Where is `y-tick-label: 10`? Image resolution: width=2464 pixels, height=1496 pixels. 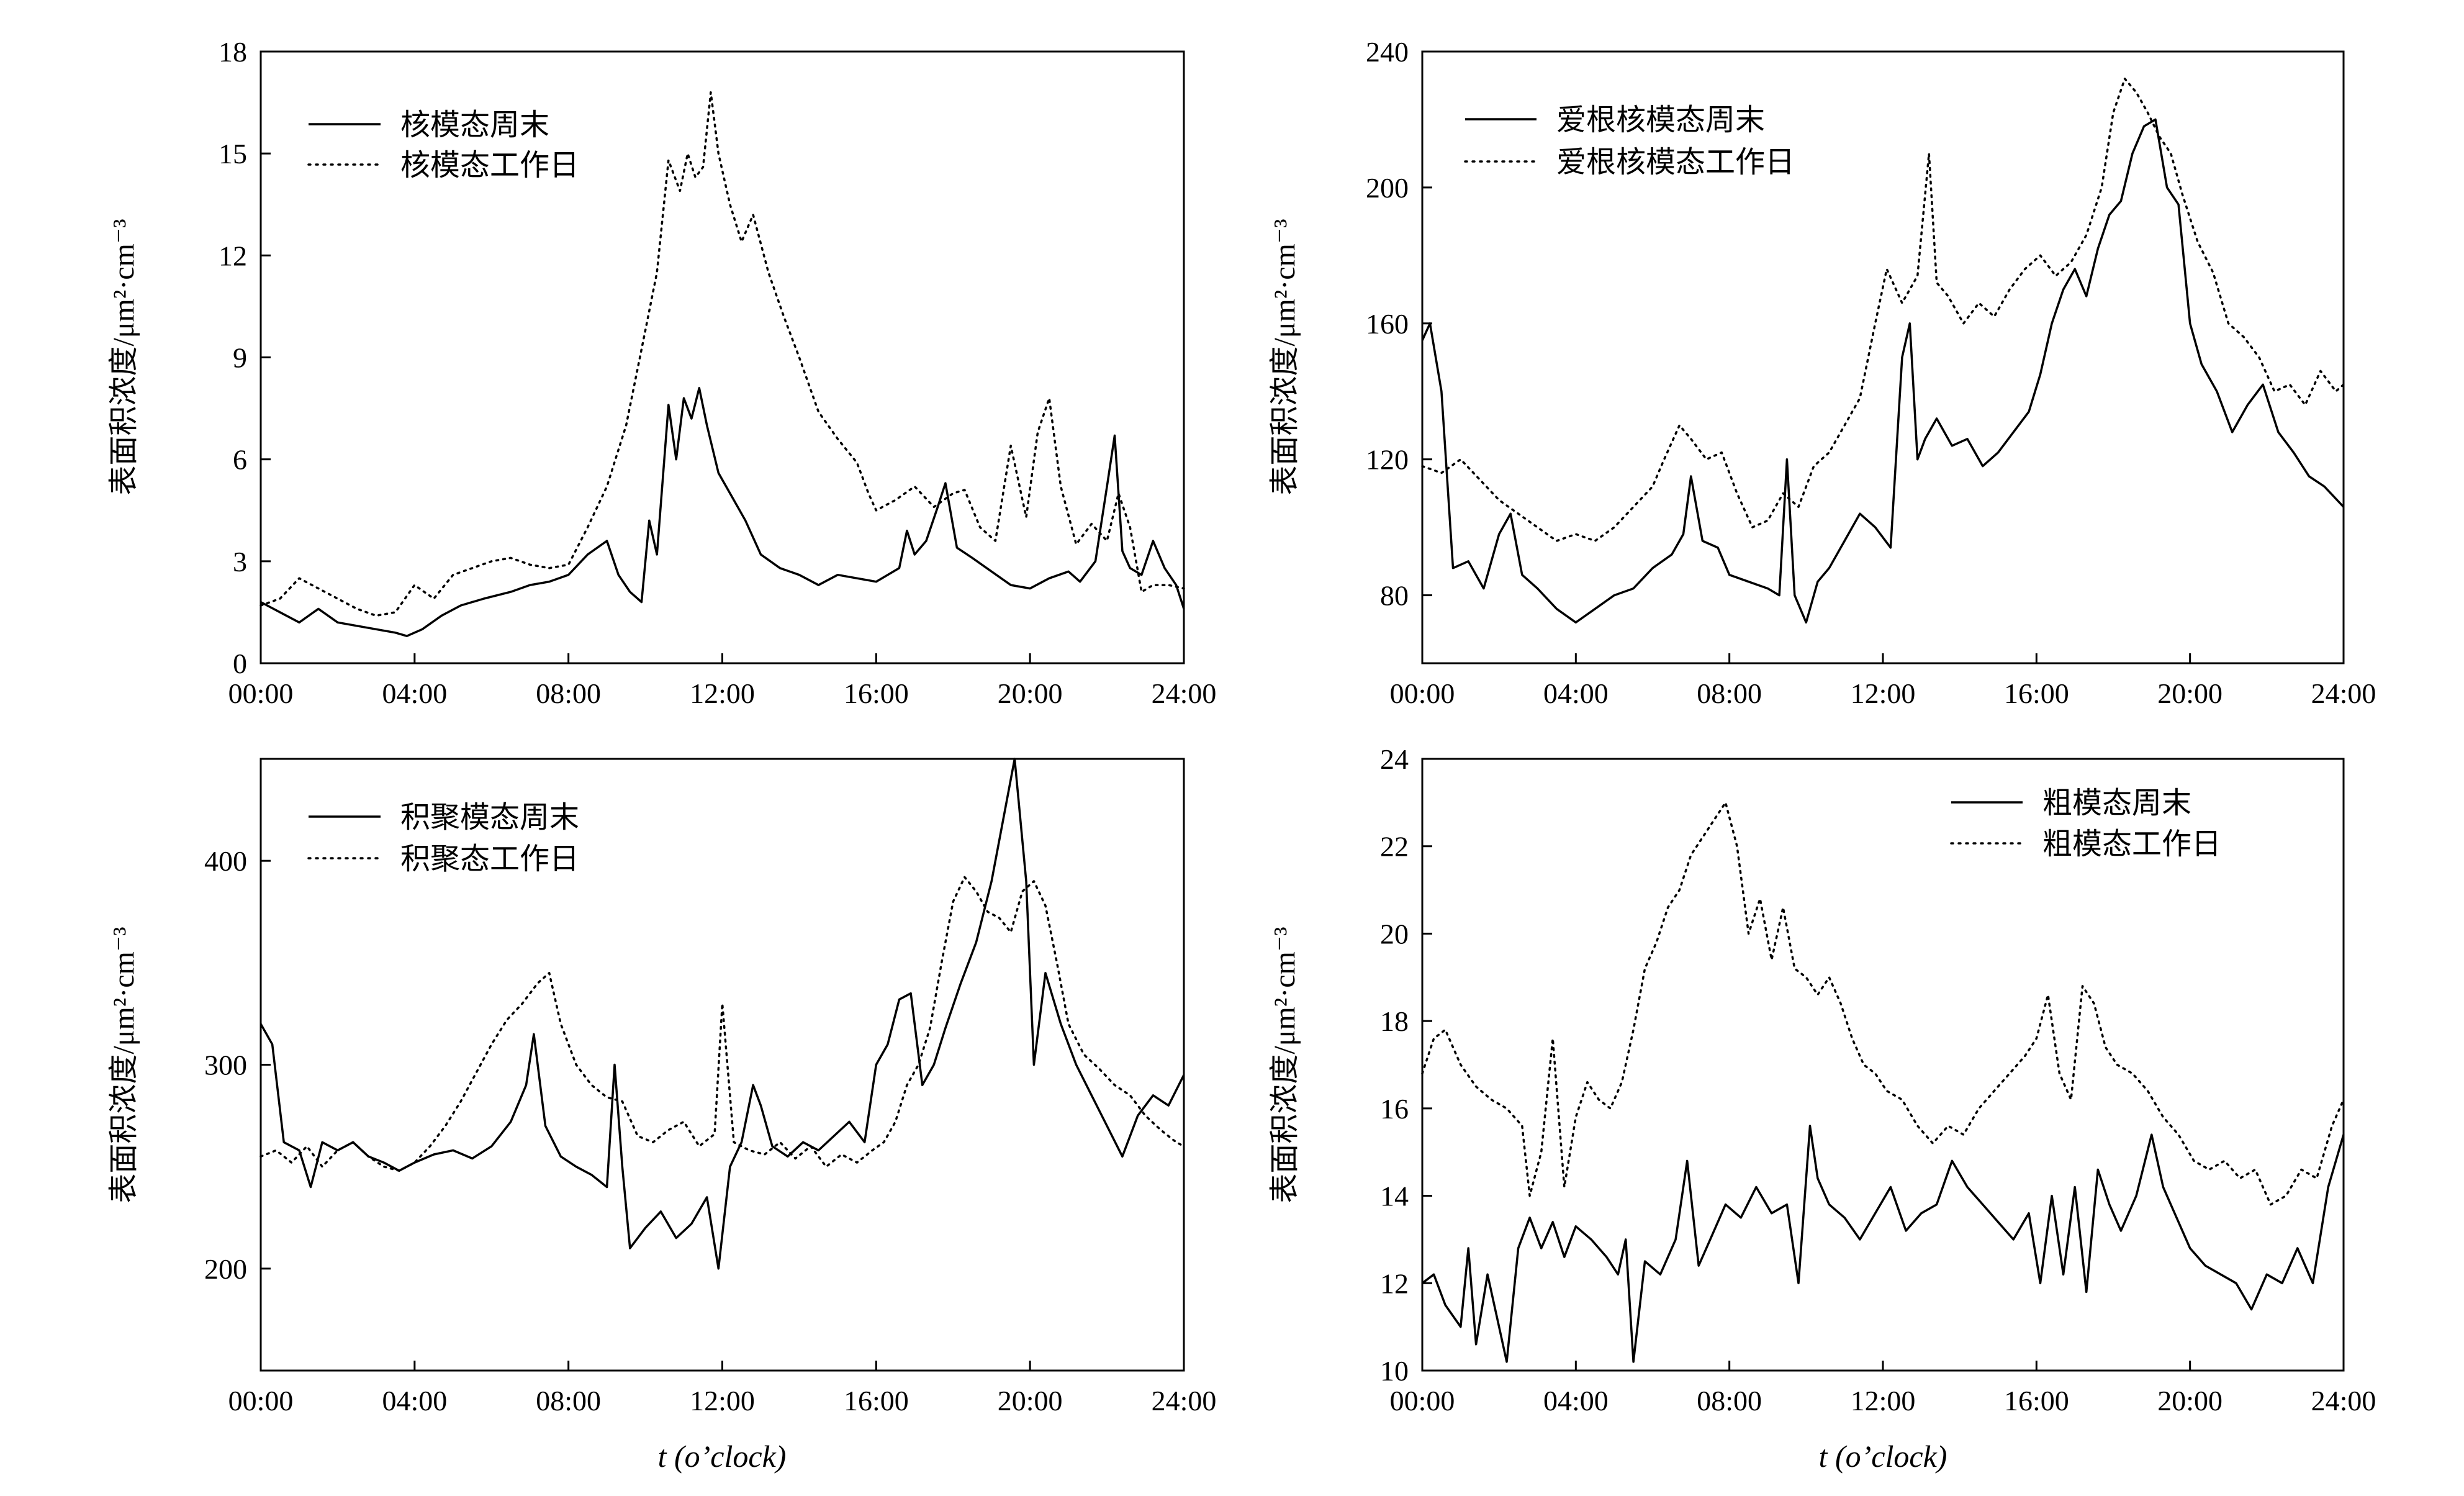
y-tick-label: 10 is located at coordinates (1394, 1371).